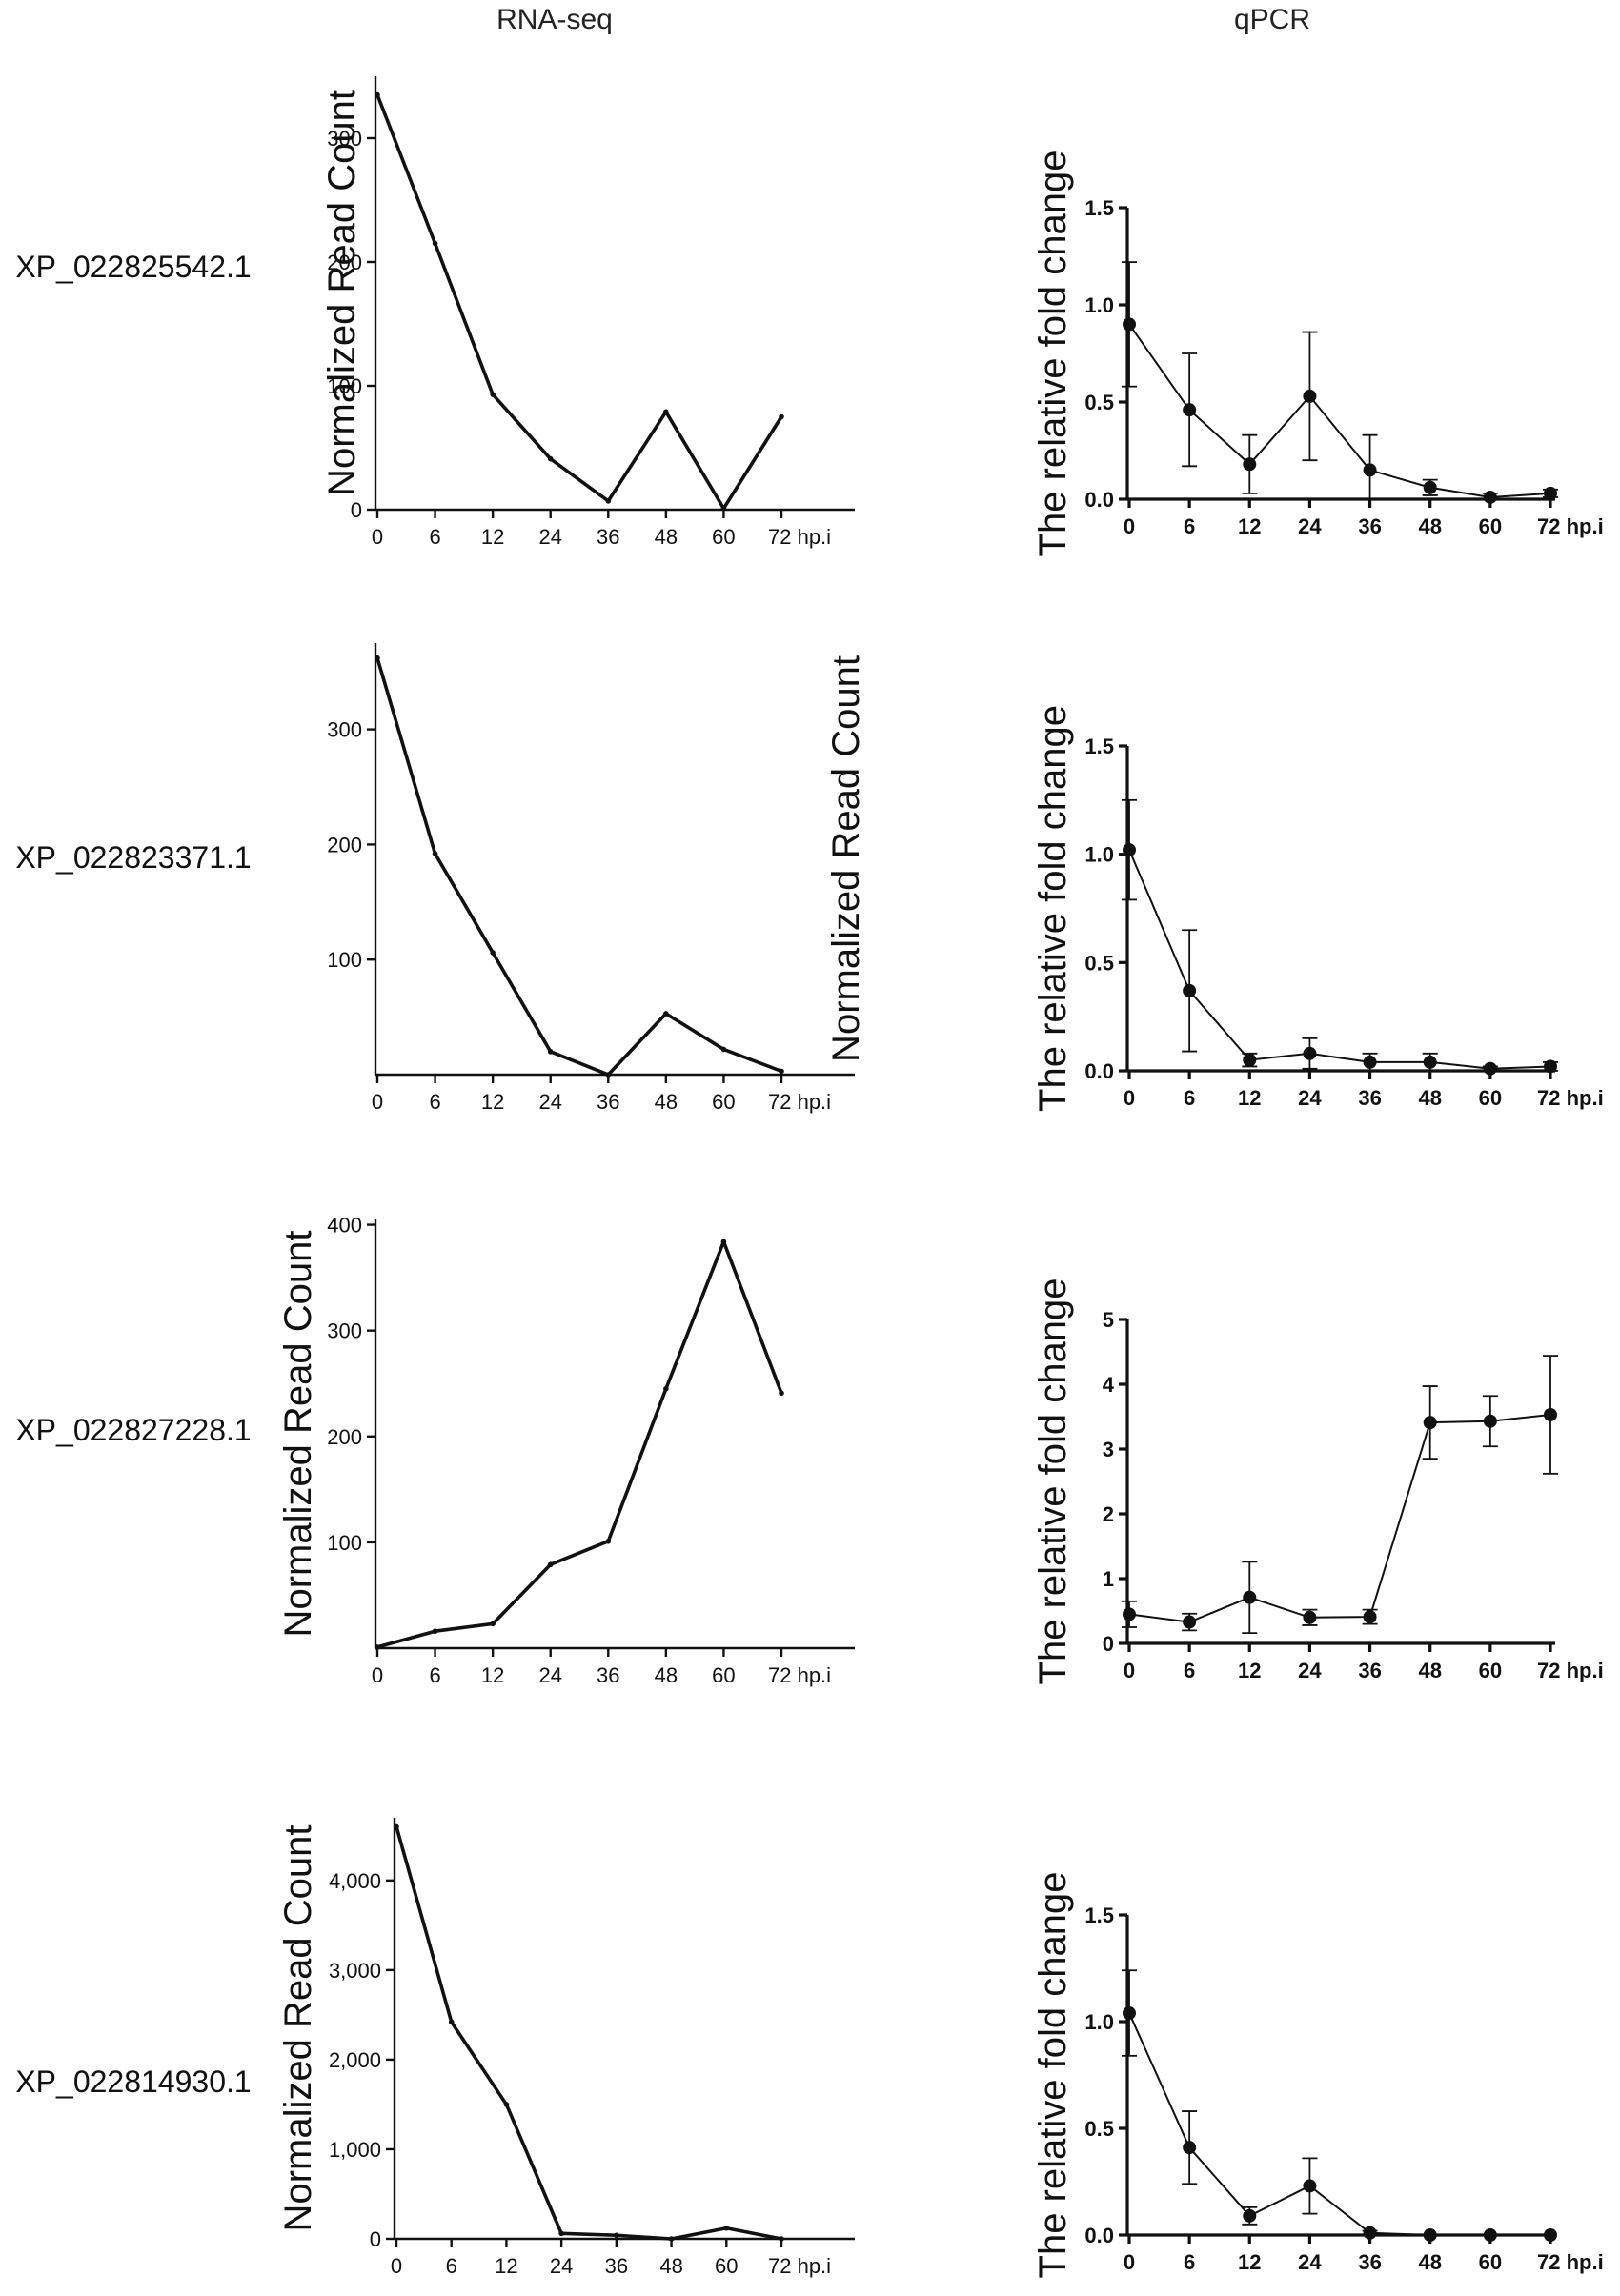  Describe the element at coordinates (1099, 2129) in the screenshot. I see `y-tick-label: 0.5` at that location.